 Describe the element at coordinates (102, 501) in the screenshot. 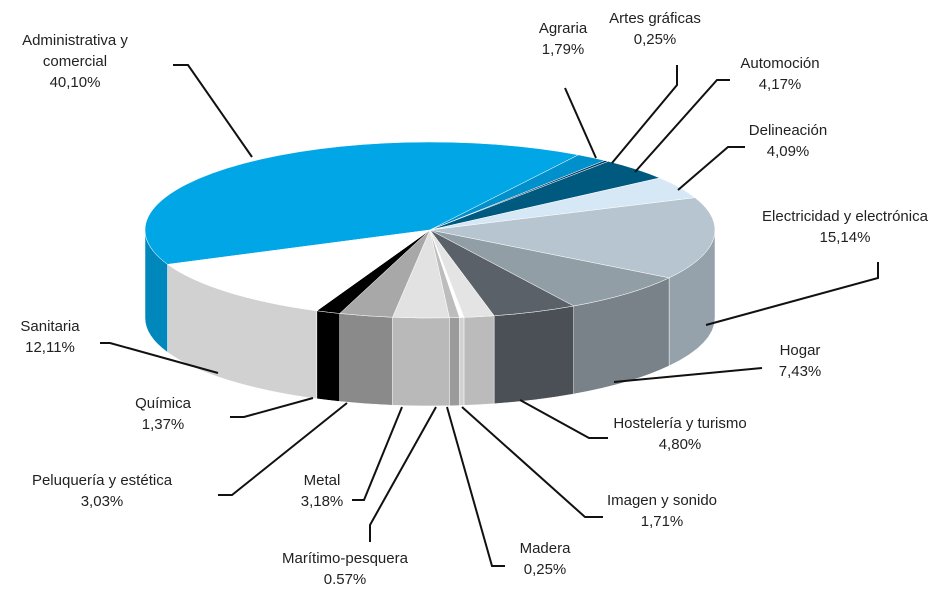

I see `value-label: 3,03%` at that location.